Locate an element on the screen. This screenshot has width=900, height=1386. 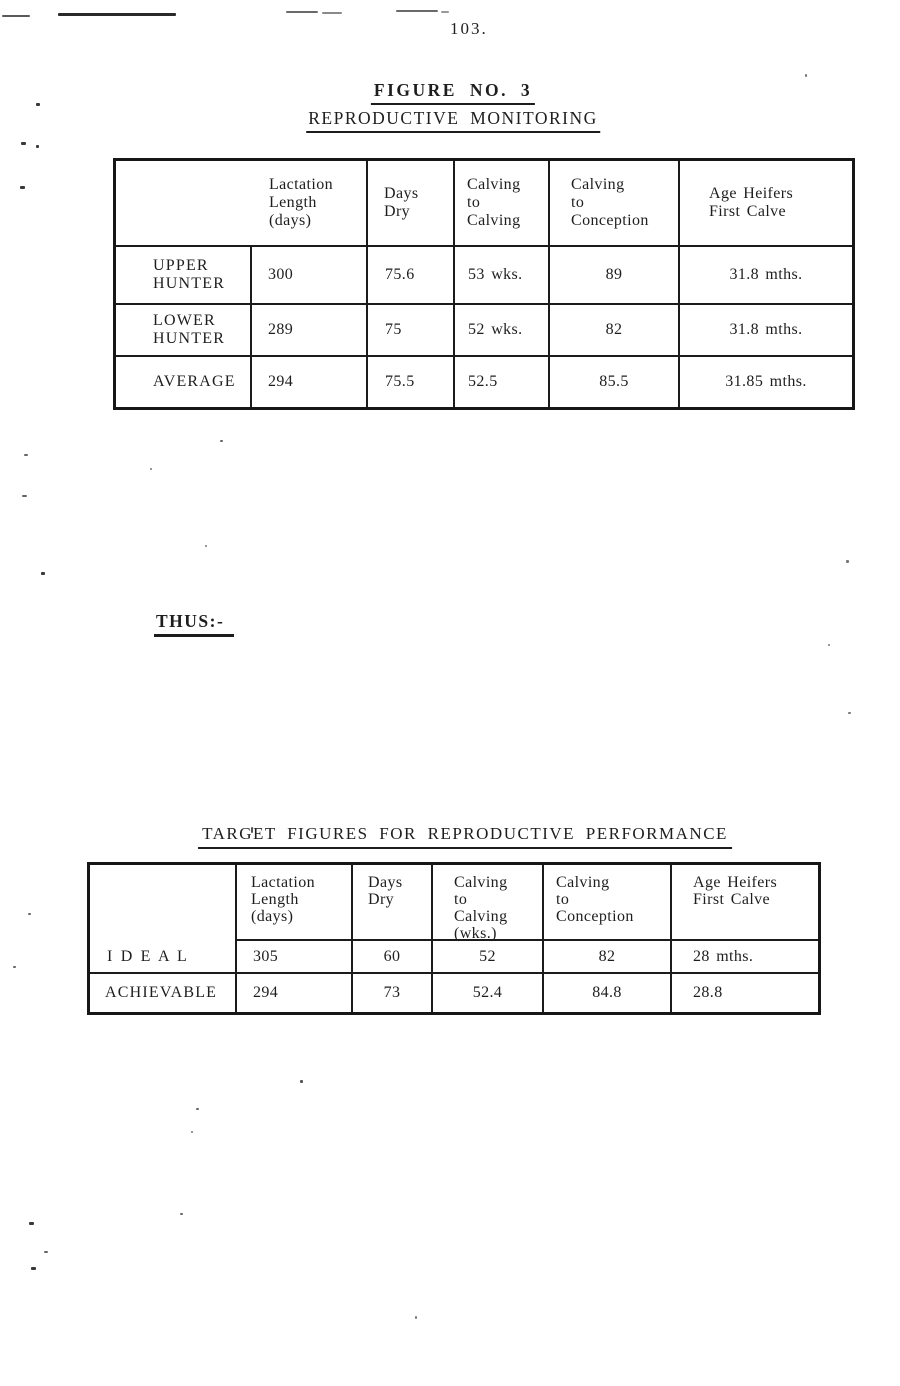
table-cell: 73 is located at coordinates (393, 993).